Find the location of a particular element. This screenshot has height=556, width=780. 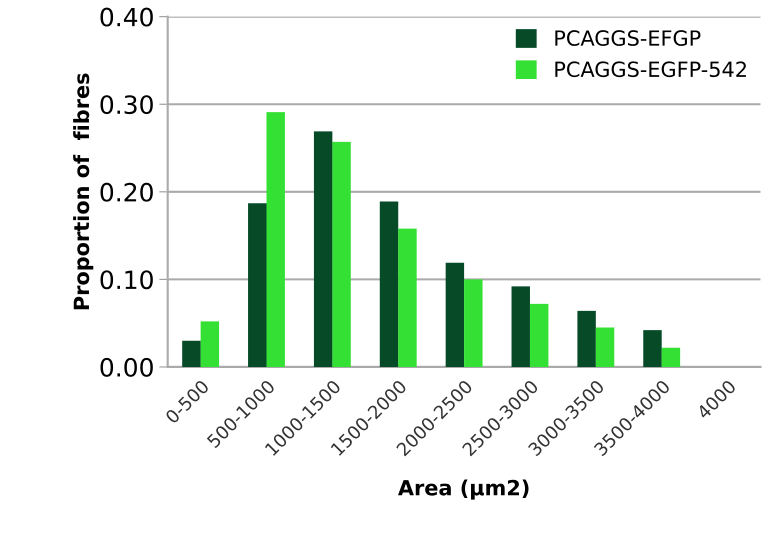

y-tick-label: 0.00 is located at coordinates (126, 367).